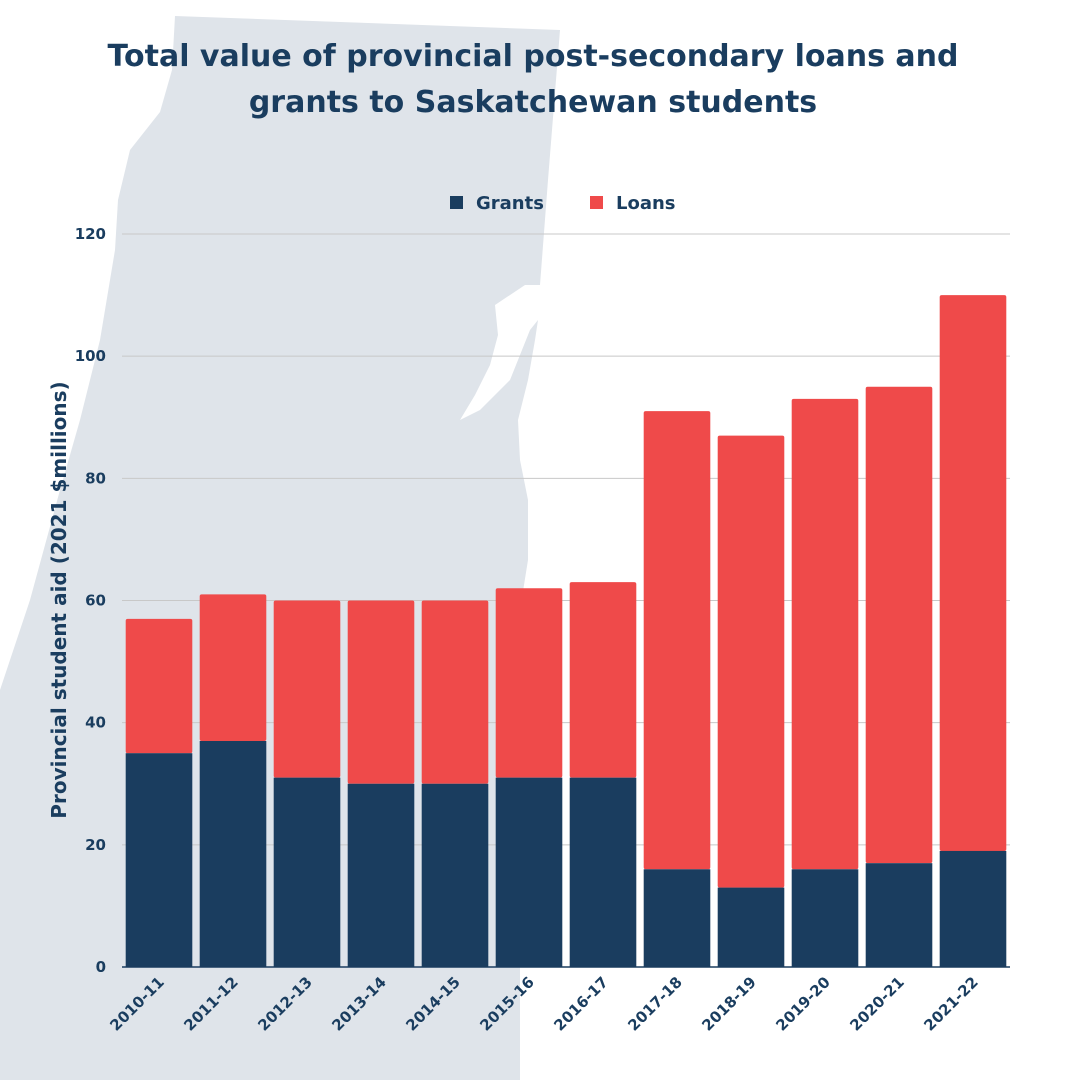 The image size is (1080, 1080). Describe the element at coordinates (646, 203) in the screenshot. I see `legend-label-loans: Loans` at that location.